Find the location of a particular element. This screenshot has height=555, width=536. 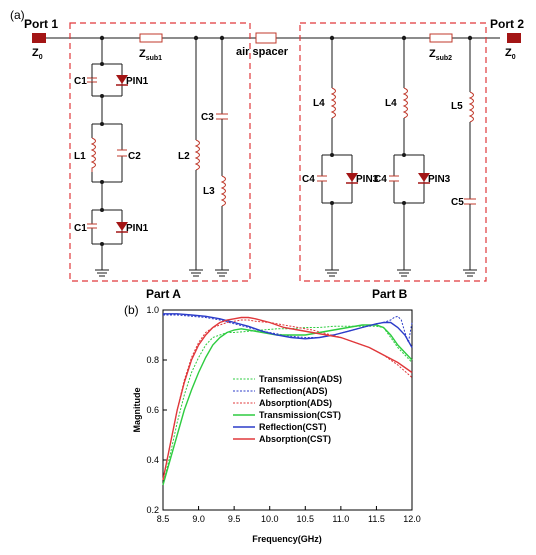

y-tick-label: 0.2 is located at coordinates (152, 510).